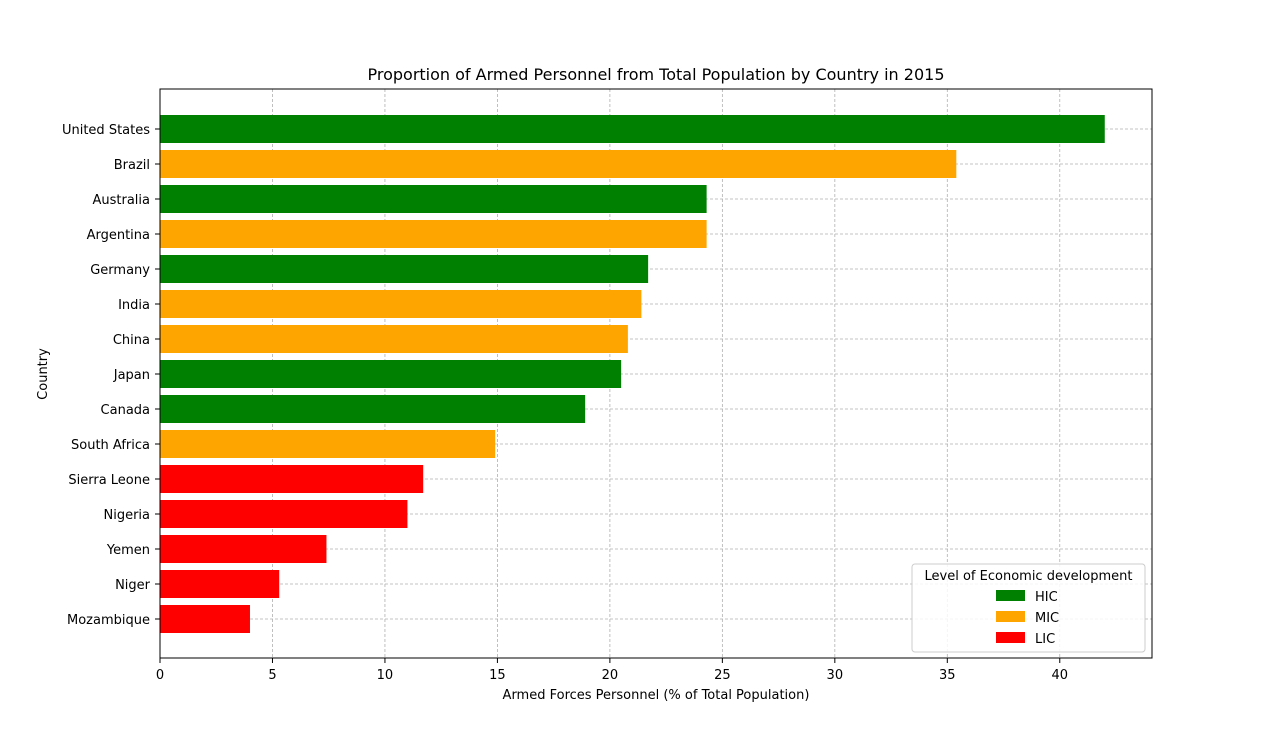 Image resolution: width=1280 pixels, height=744 pixels. What do you see at coordinates (109, 480) in the screenshot?
I see `y-tick-label: Sierra Leone` at bounding box center [109, 480].